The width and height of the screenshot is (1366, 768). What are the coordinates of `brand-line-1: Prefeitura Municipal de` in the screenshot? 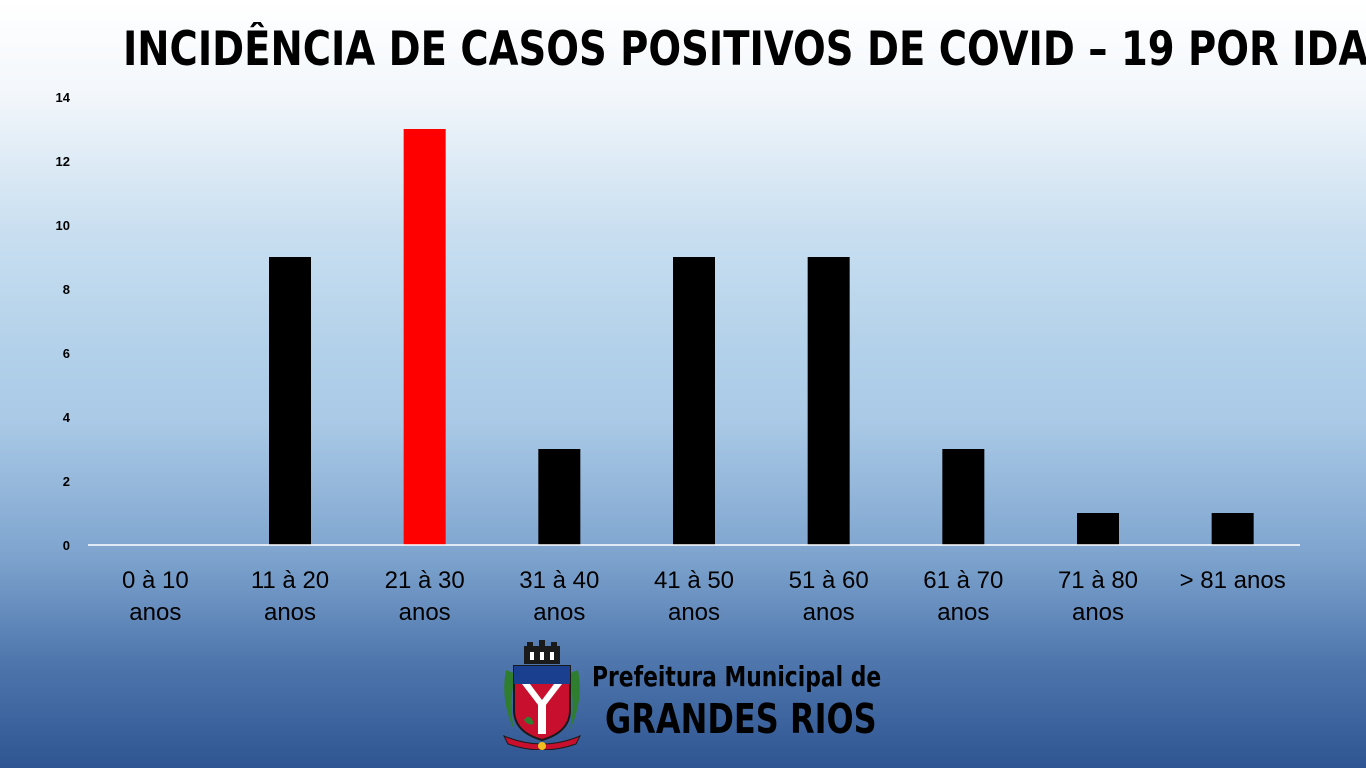 It's located at (737, 676).